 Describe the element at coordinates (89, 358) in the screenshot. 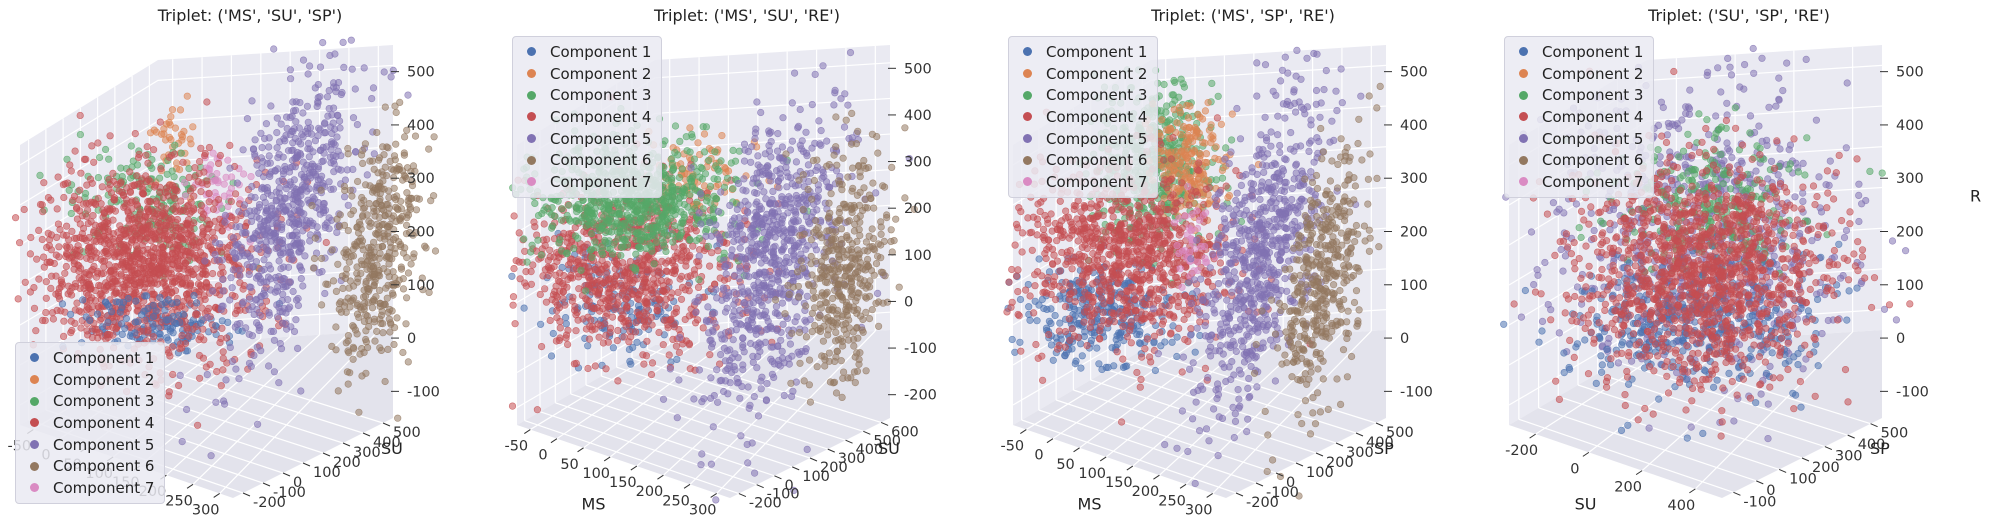

I see `legend-item: Component 1` at that location.